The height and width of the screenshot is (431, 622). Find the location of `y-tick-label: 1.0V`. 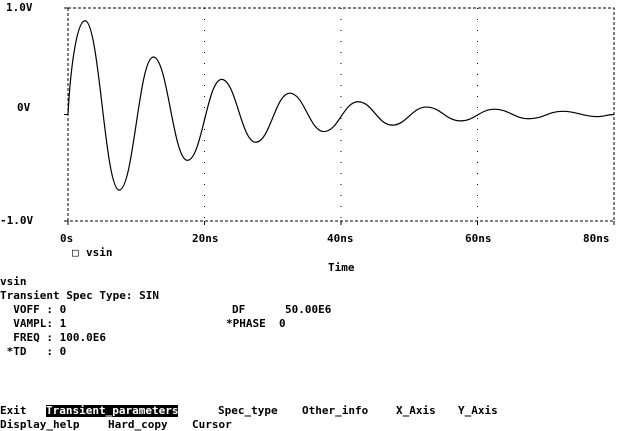

y-tick-label: 1.0V is located at coordinates (19, 7).